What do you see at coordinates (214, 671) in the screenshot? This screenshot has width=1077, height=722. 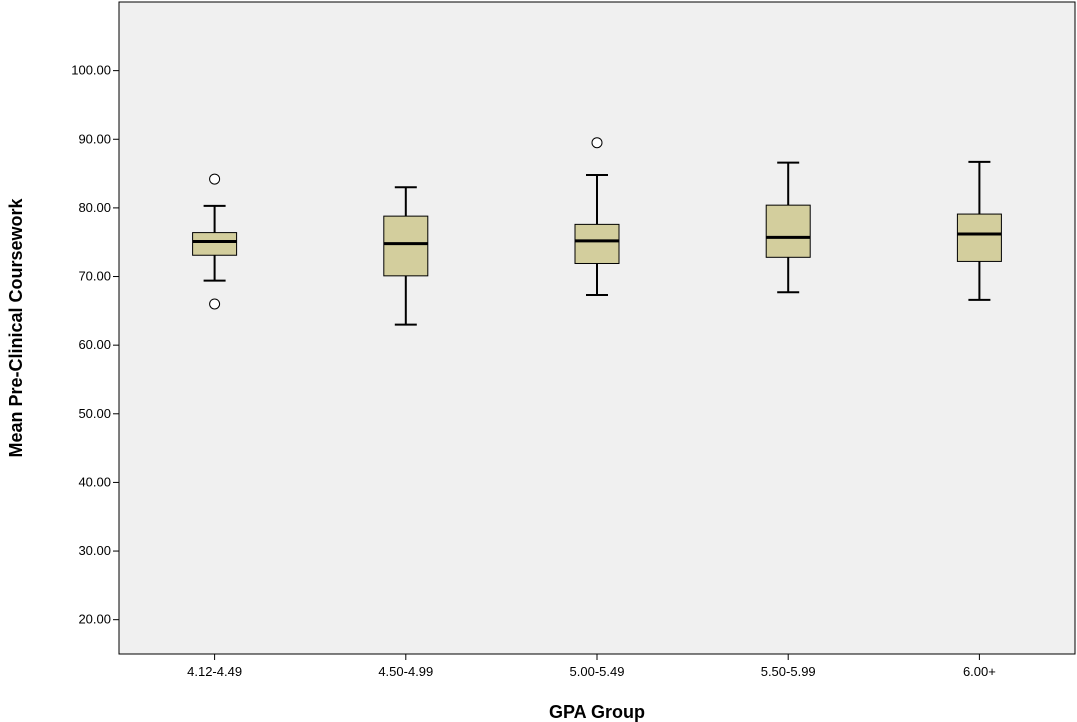 I see `x-tick-label: 4.12-4.49` at bounding box center [214, 671].